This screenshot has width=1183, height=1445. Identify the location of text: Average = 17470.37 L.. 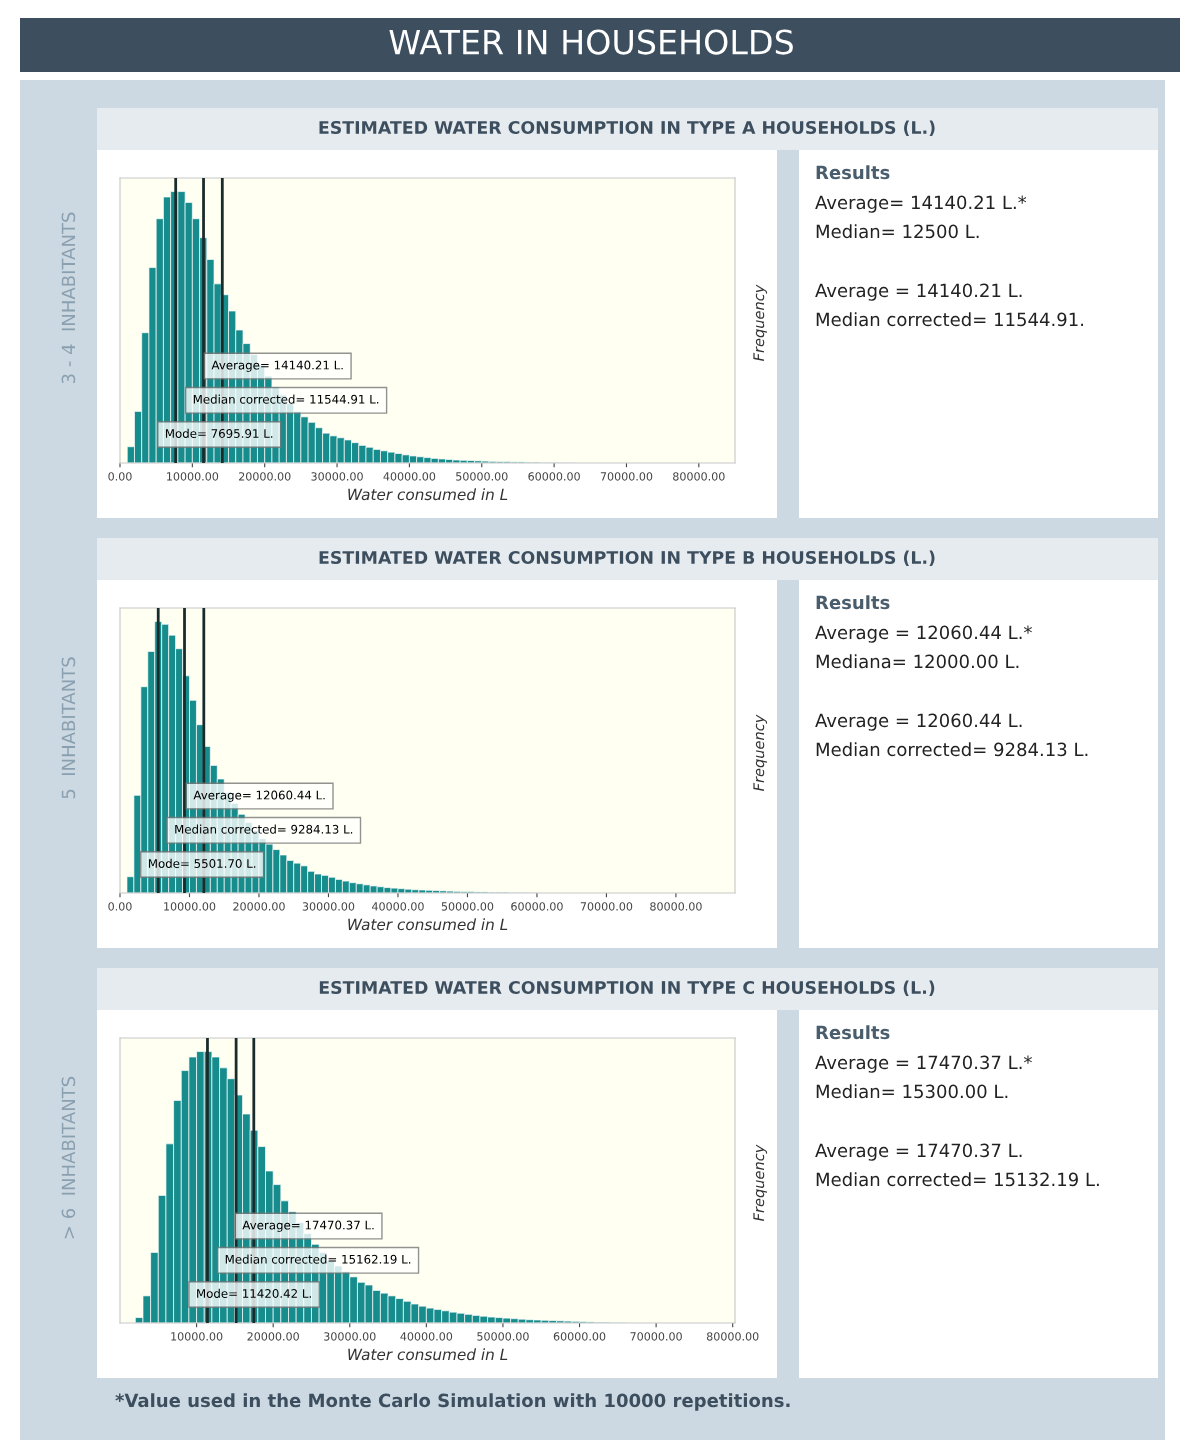
(918, 1152).